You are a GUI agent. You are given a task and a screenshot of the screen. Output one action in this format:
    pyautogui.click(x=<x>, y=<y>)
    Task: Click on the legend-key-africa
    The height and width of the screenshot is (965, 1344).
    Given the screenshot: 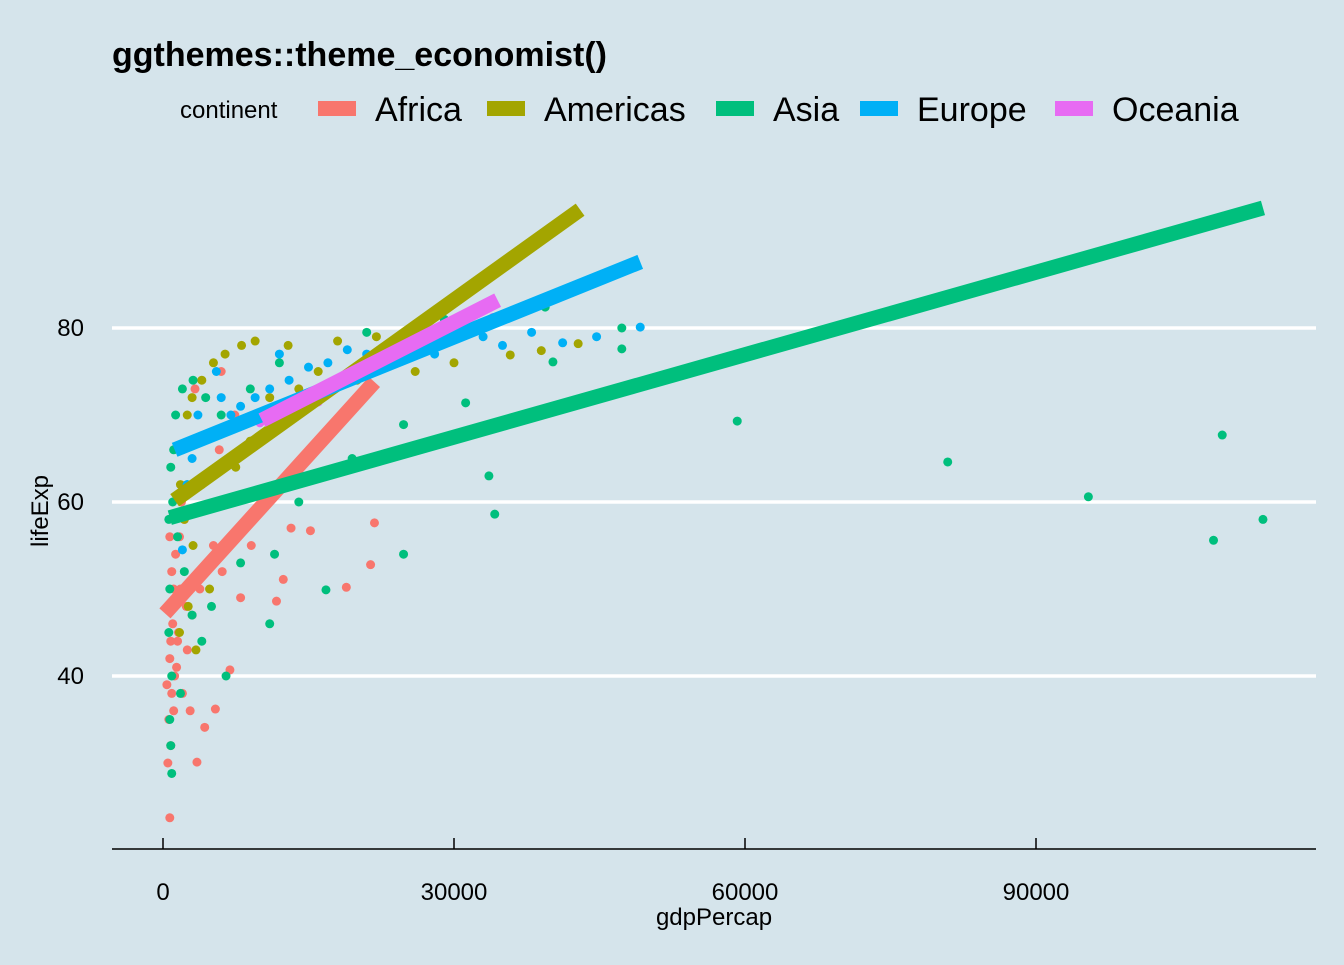 What is the action you would take?
    pyautogui.click(x=337, y=108)
    